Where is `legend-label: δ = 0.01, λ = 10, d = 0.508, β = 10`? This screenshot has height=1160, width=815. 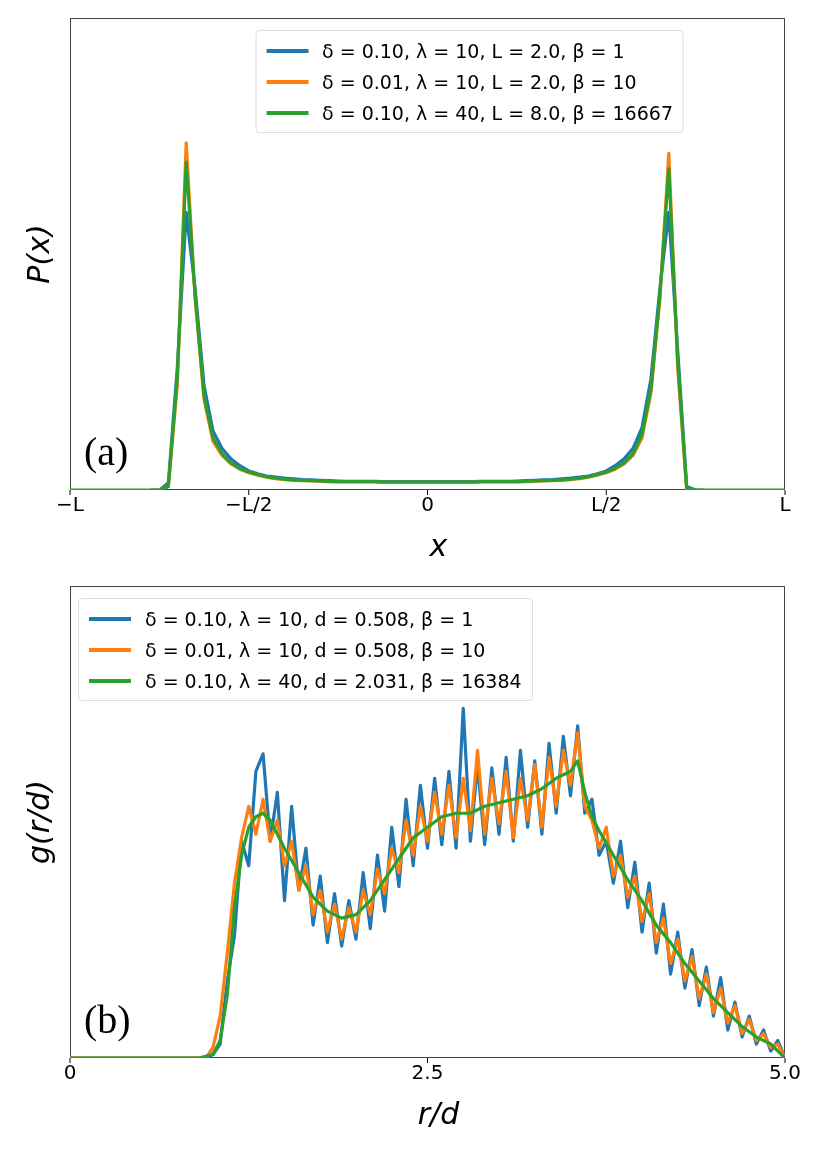 legend-label: δ = 0.01, λ = 10, d = 0.508, β = 10 is located at coordinates (315, 649).